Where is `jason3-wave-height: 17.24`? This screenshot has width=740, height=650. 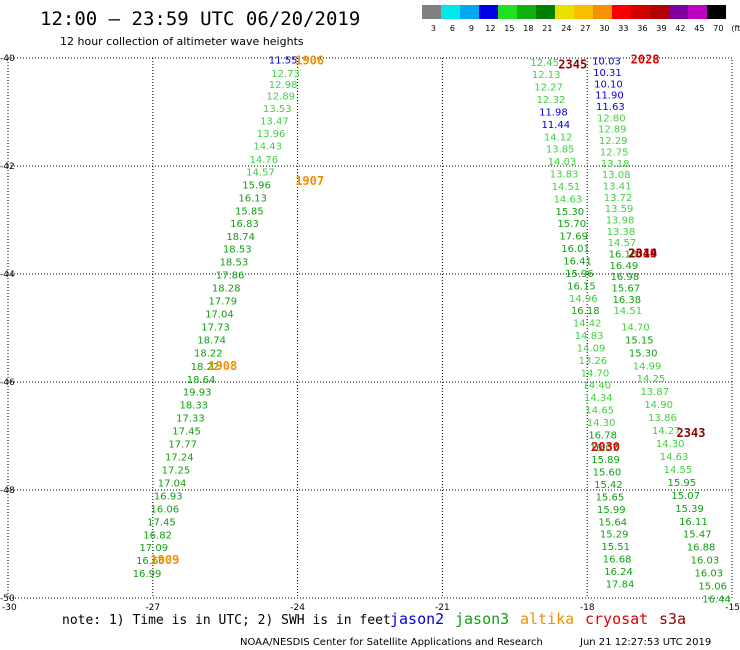
jason3-wave-height: 17.24 is located at coordinates (179, 458).